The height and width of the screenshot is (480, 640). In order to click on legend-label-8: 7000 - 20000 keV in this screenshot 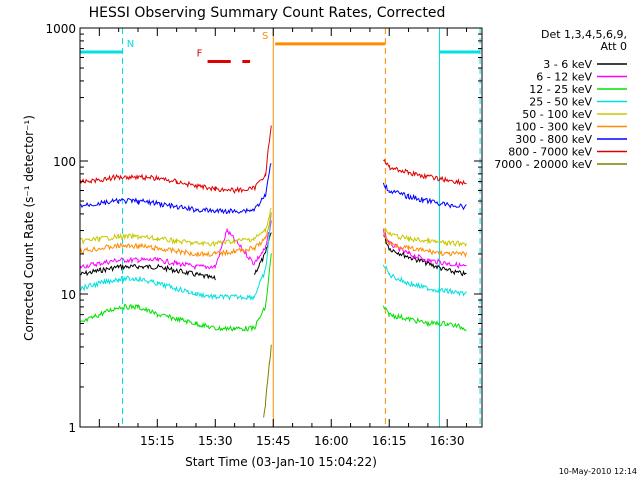, I will do `click(543, 164)`.